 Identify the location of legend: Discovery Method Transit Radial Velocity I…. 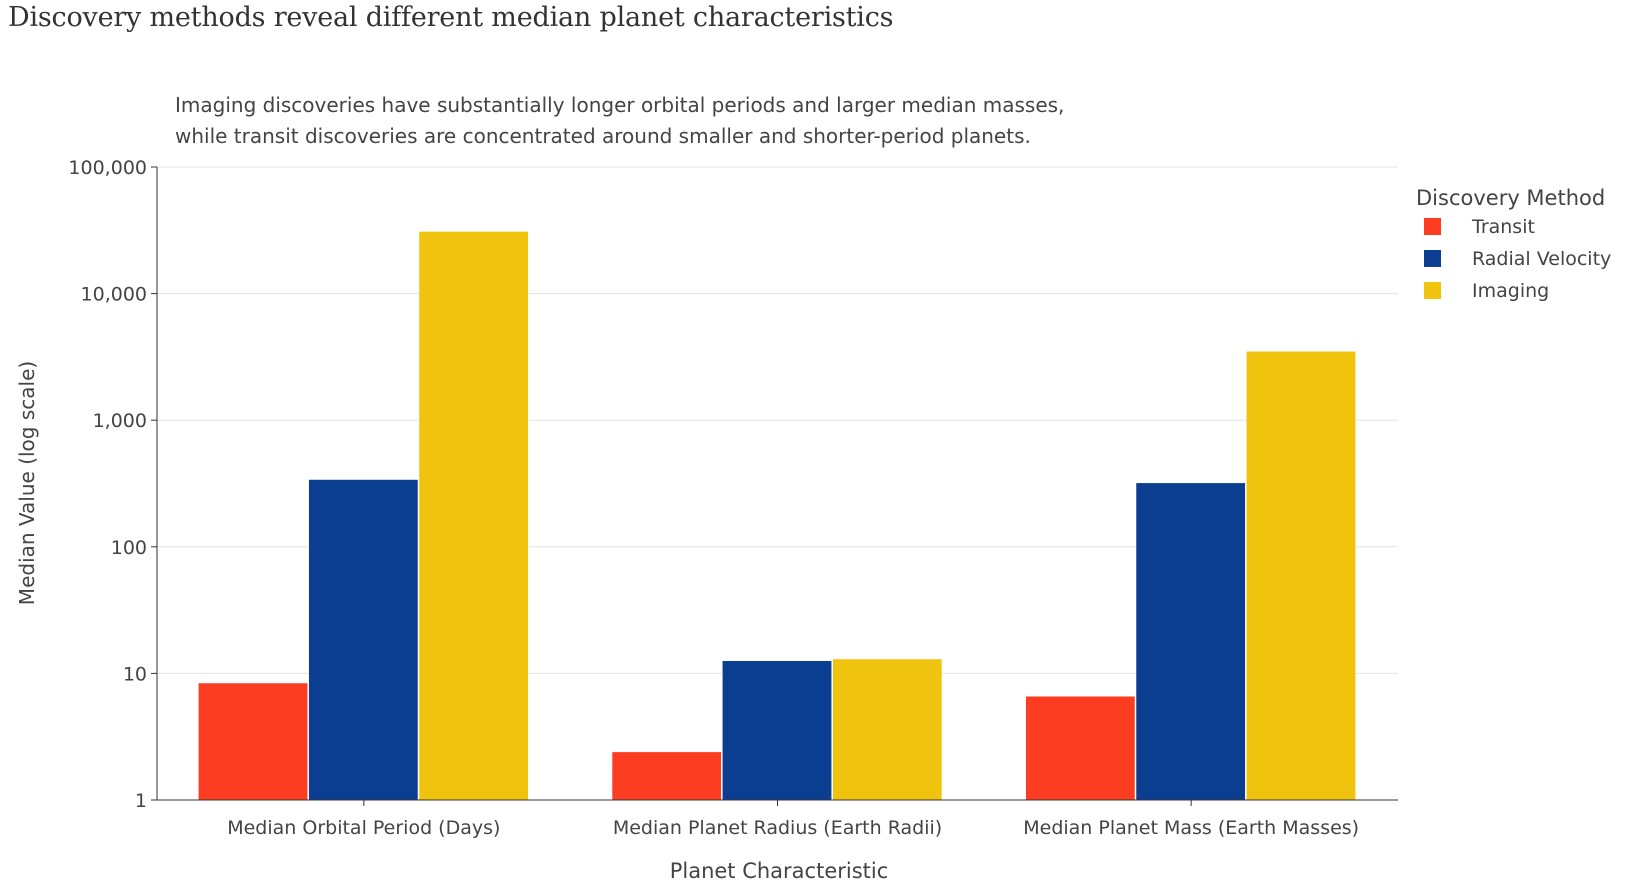
(1513, 244).